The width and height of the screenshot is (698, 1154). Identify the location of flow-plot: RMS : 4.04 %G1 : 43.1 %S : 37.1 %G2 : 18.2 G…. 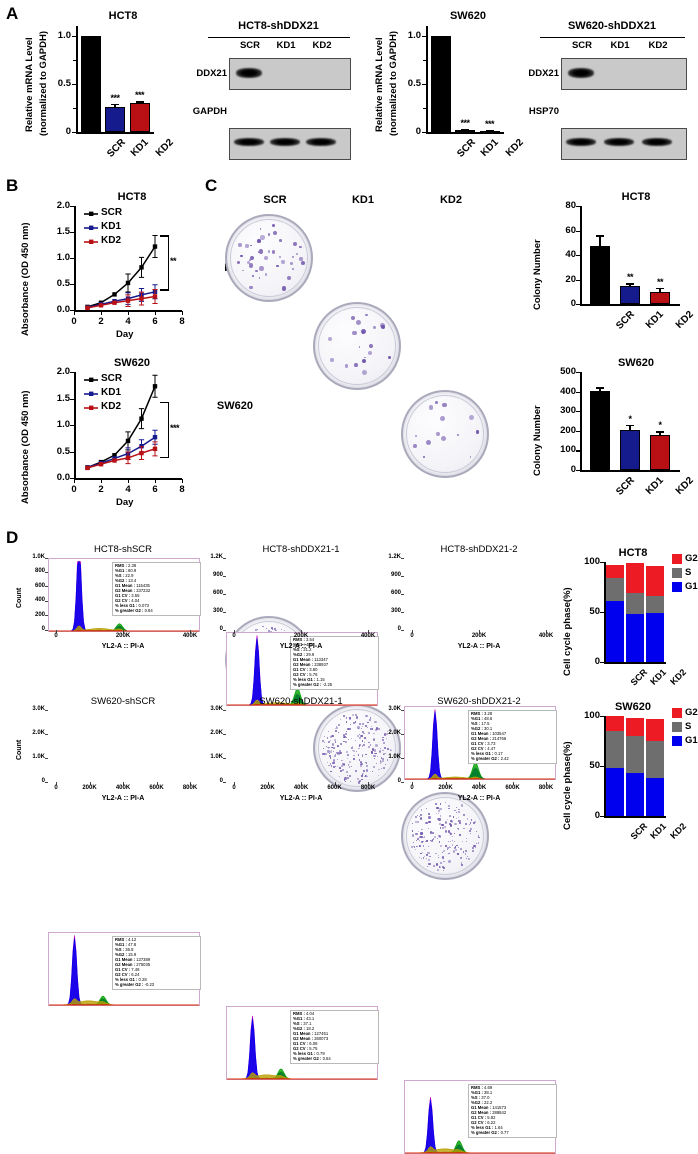
(302, 1043).